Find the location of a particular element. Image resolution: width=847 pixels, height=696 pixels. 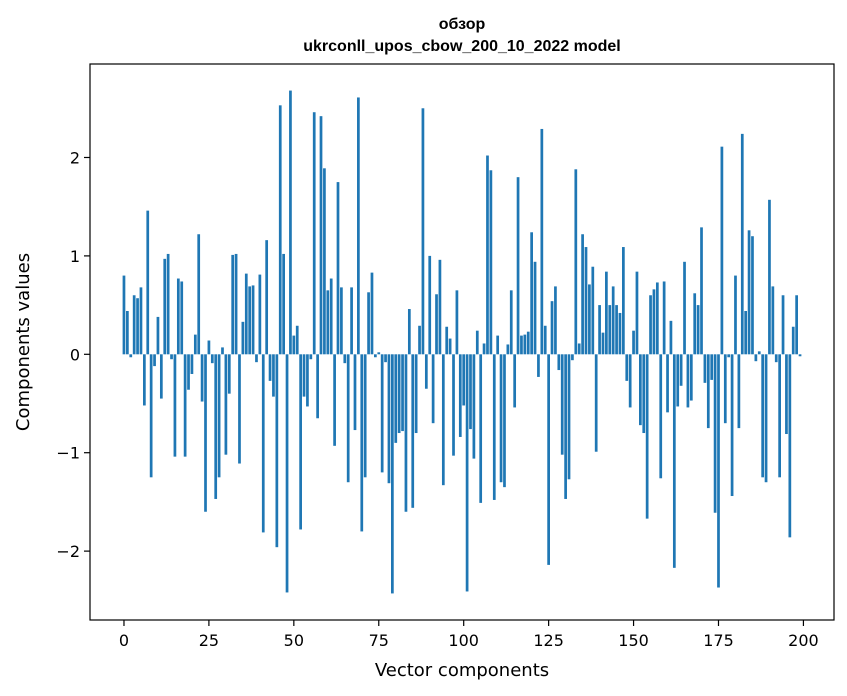

chart-title-line-1: обзор is located at coordinates (462, 24).